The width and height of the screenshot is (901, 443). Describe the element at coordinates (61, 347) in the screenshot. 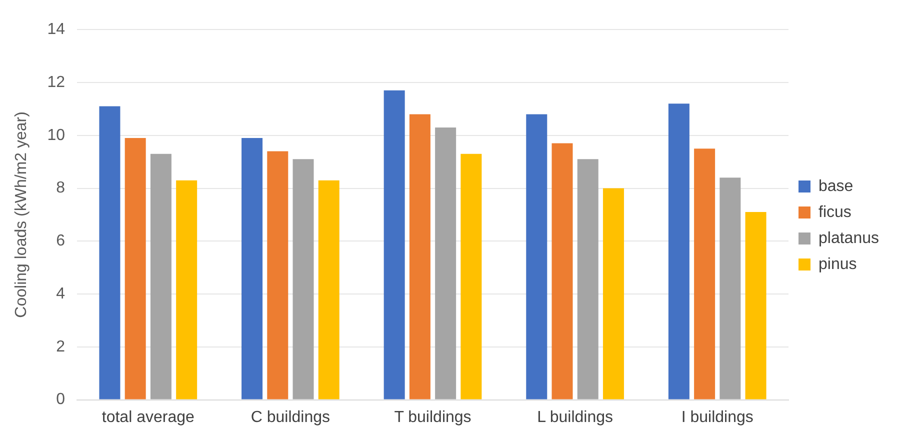

I see `y-tick-label: 2` at that location.